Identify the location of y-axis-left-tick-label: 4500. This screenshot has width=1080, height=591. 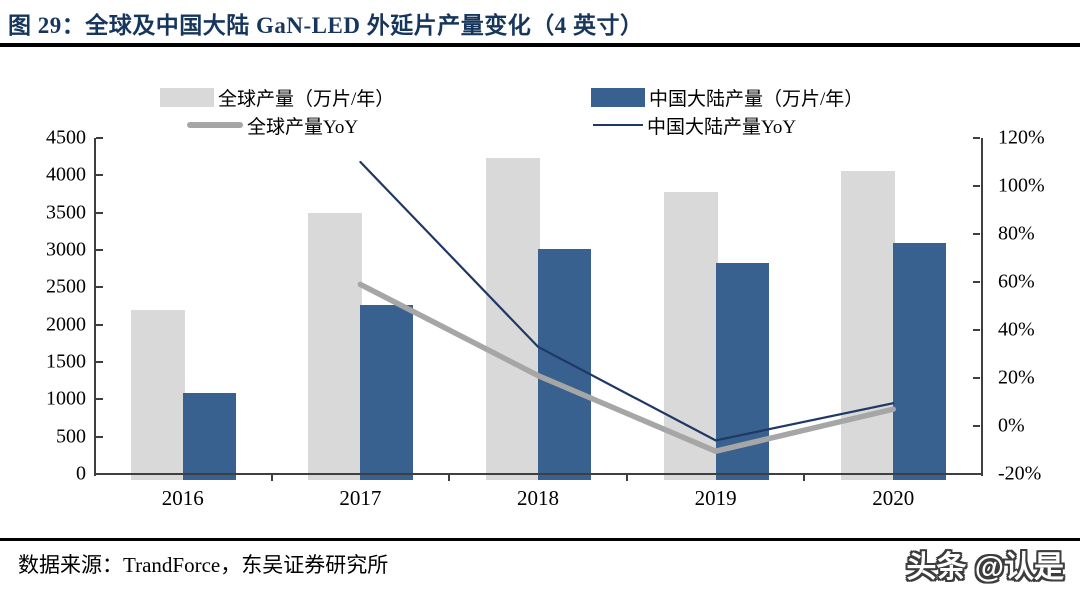
(66, 137).